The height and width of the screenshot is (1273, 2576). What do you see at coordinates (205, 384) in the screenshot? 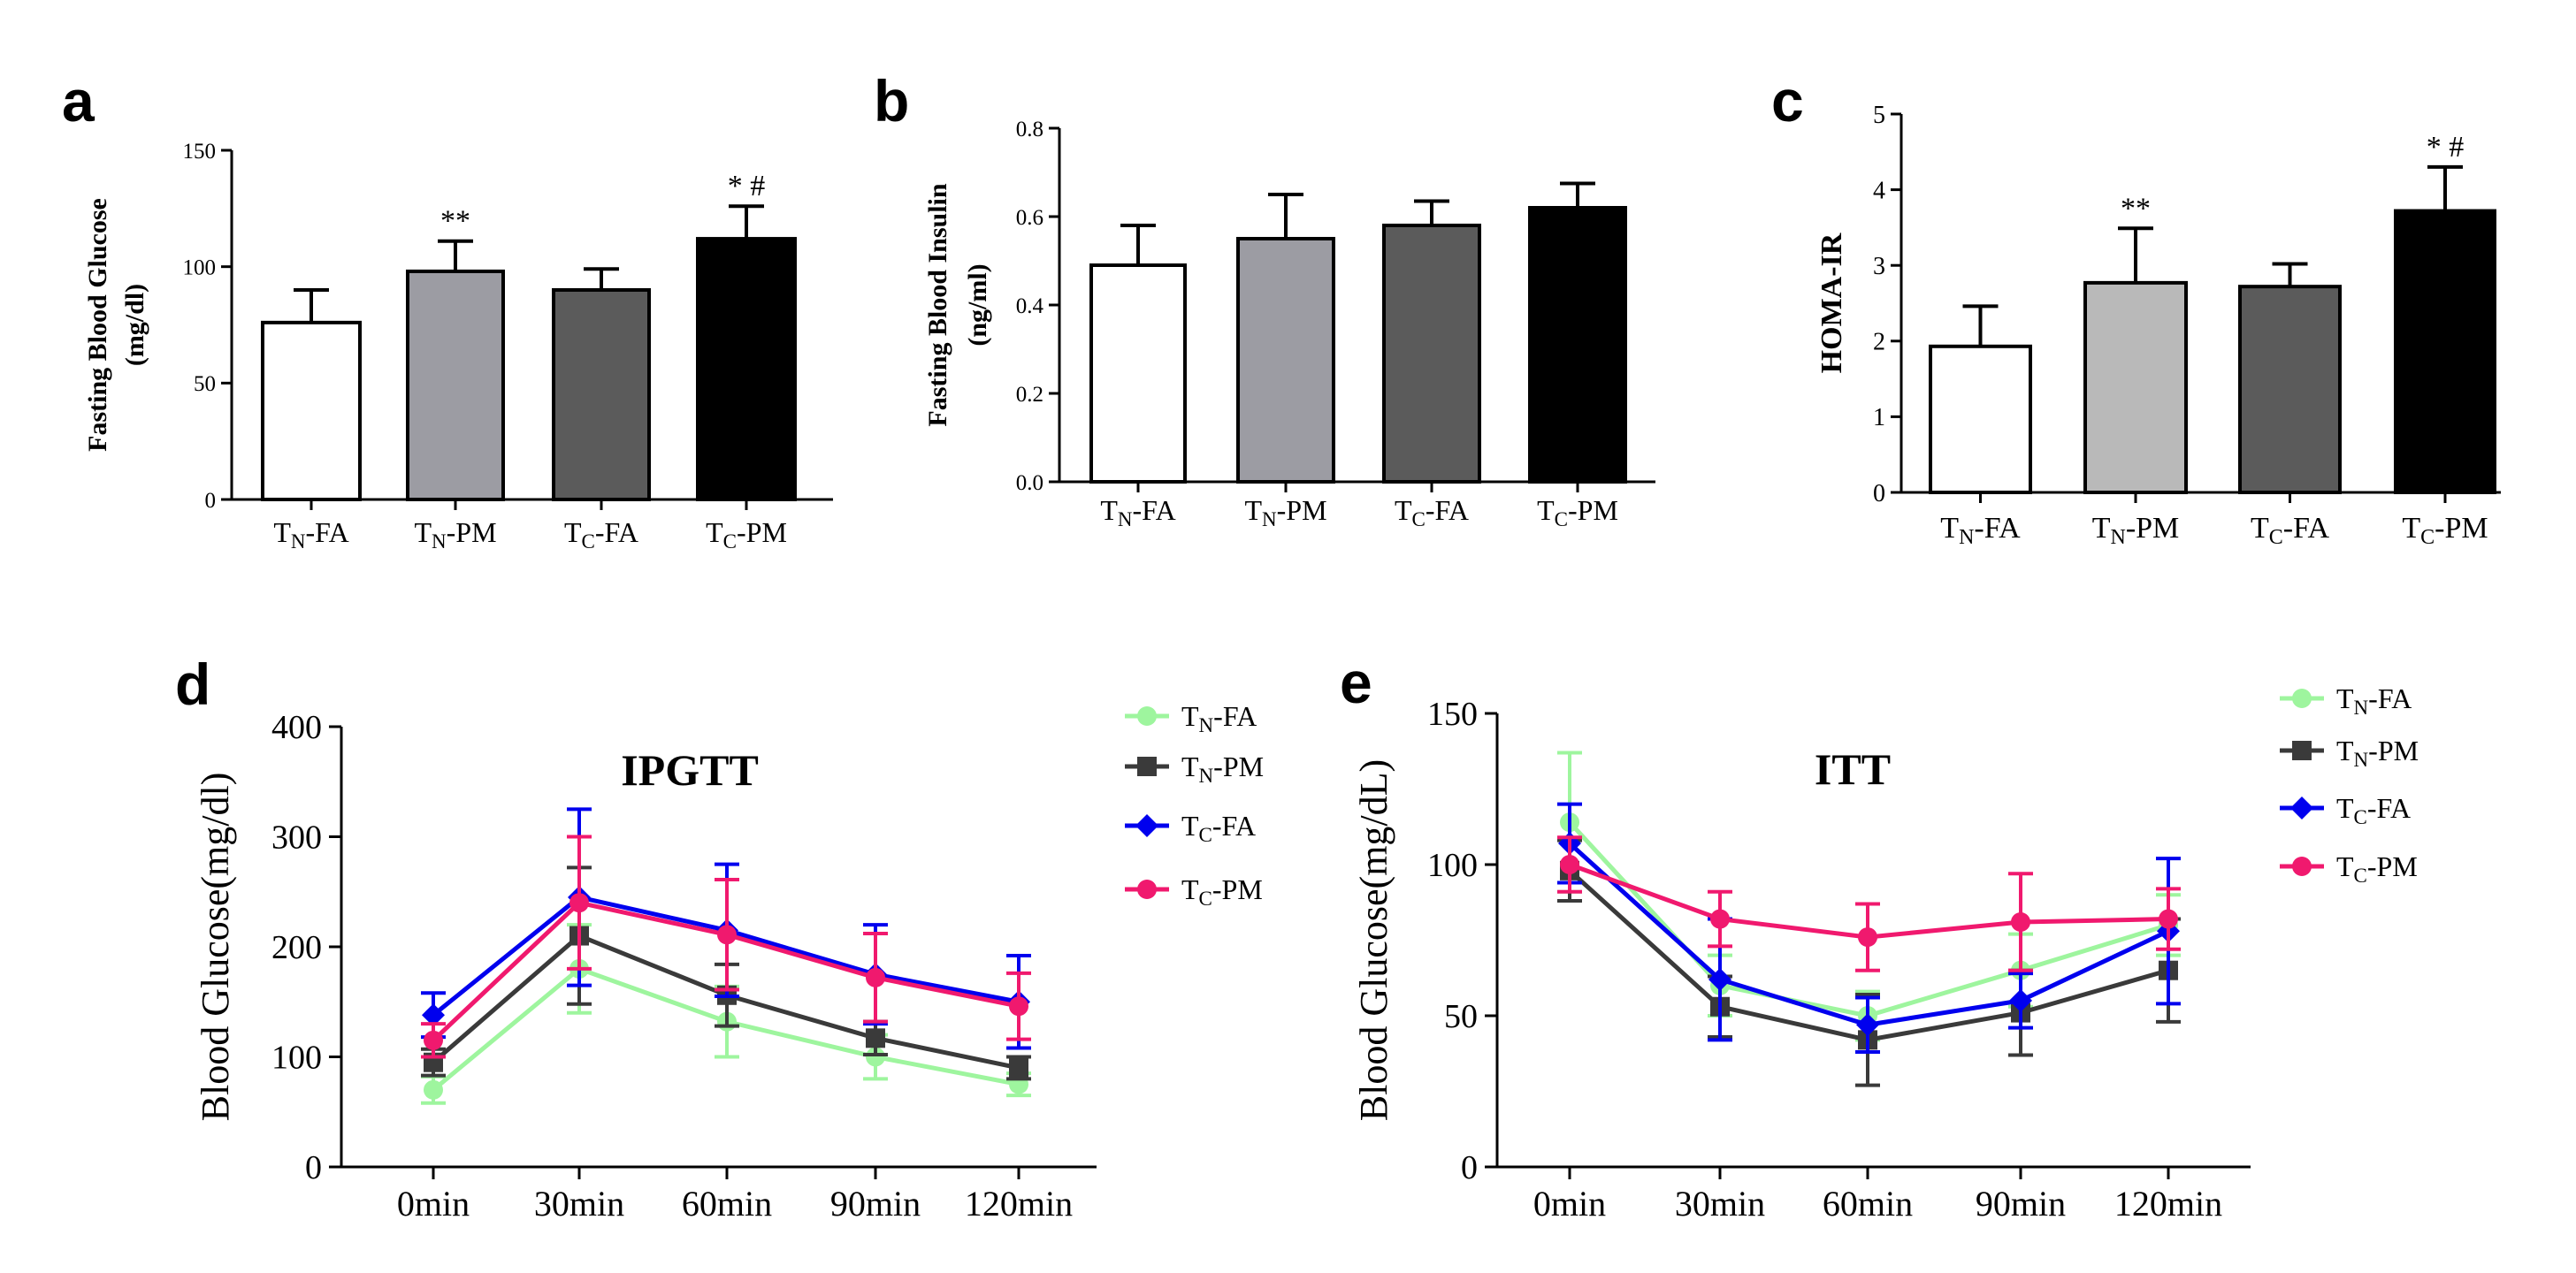
I see `y-tick-label-a: 50` at bounding box center [205, 384].